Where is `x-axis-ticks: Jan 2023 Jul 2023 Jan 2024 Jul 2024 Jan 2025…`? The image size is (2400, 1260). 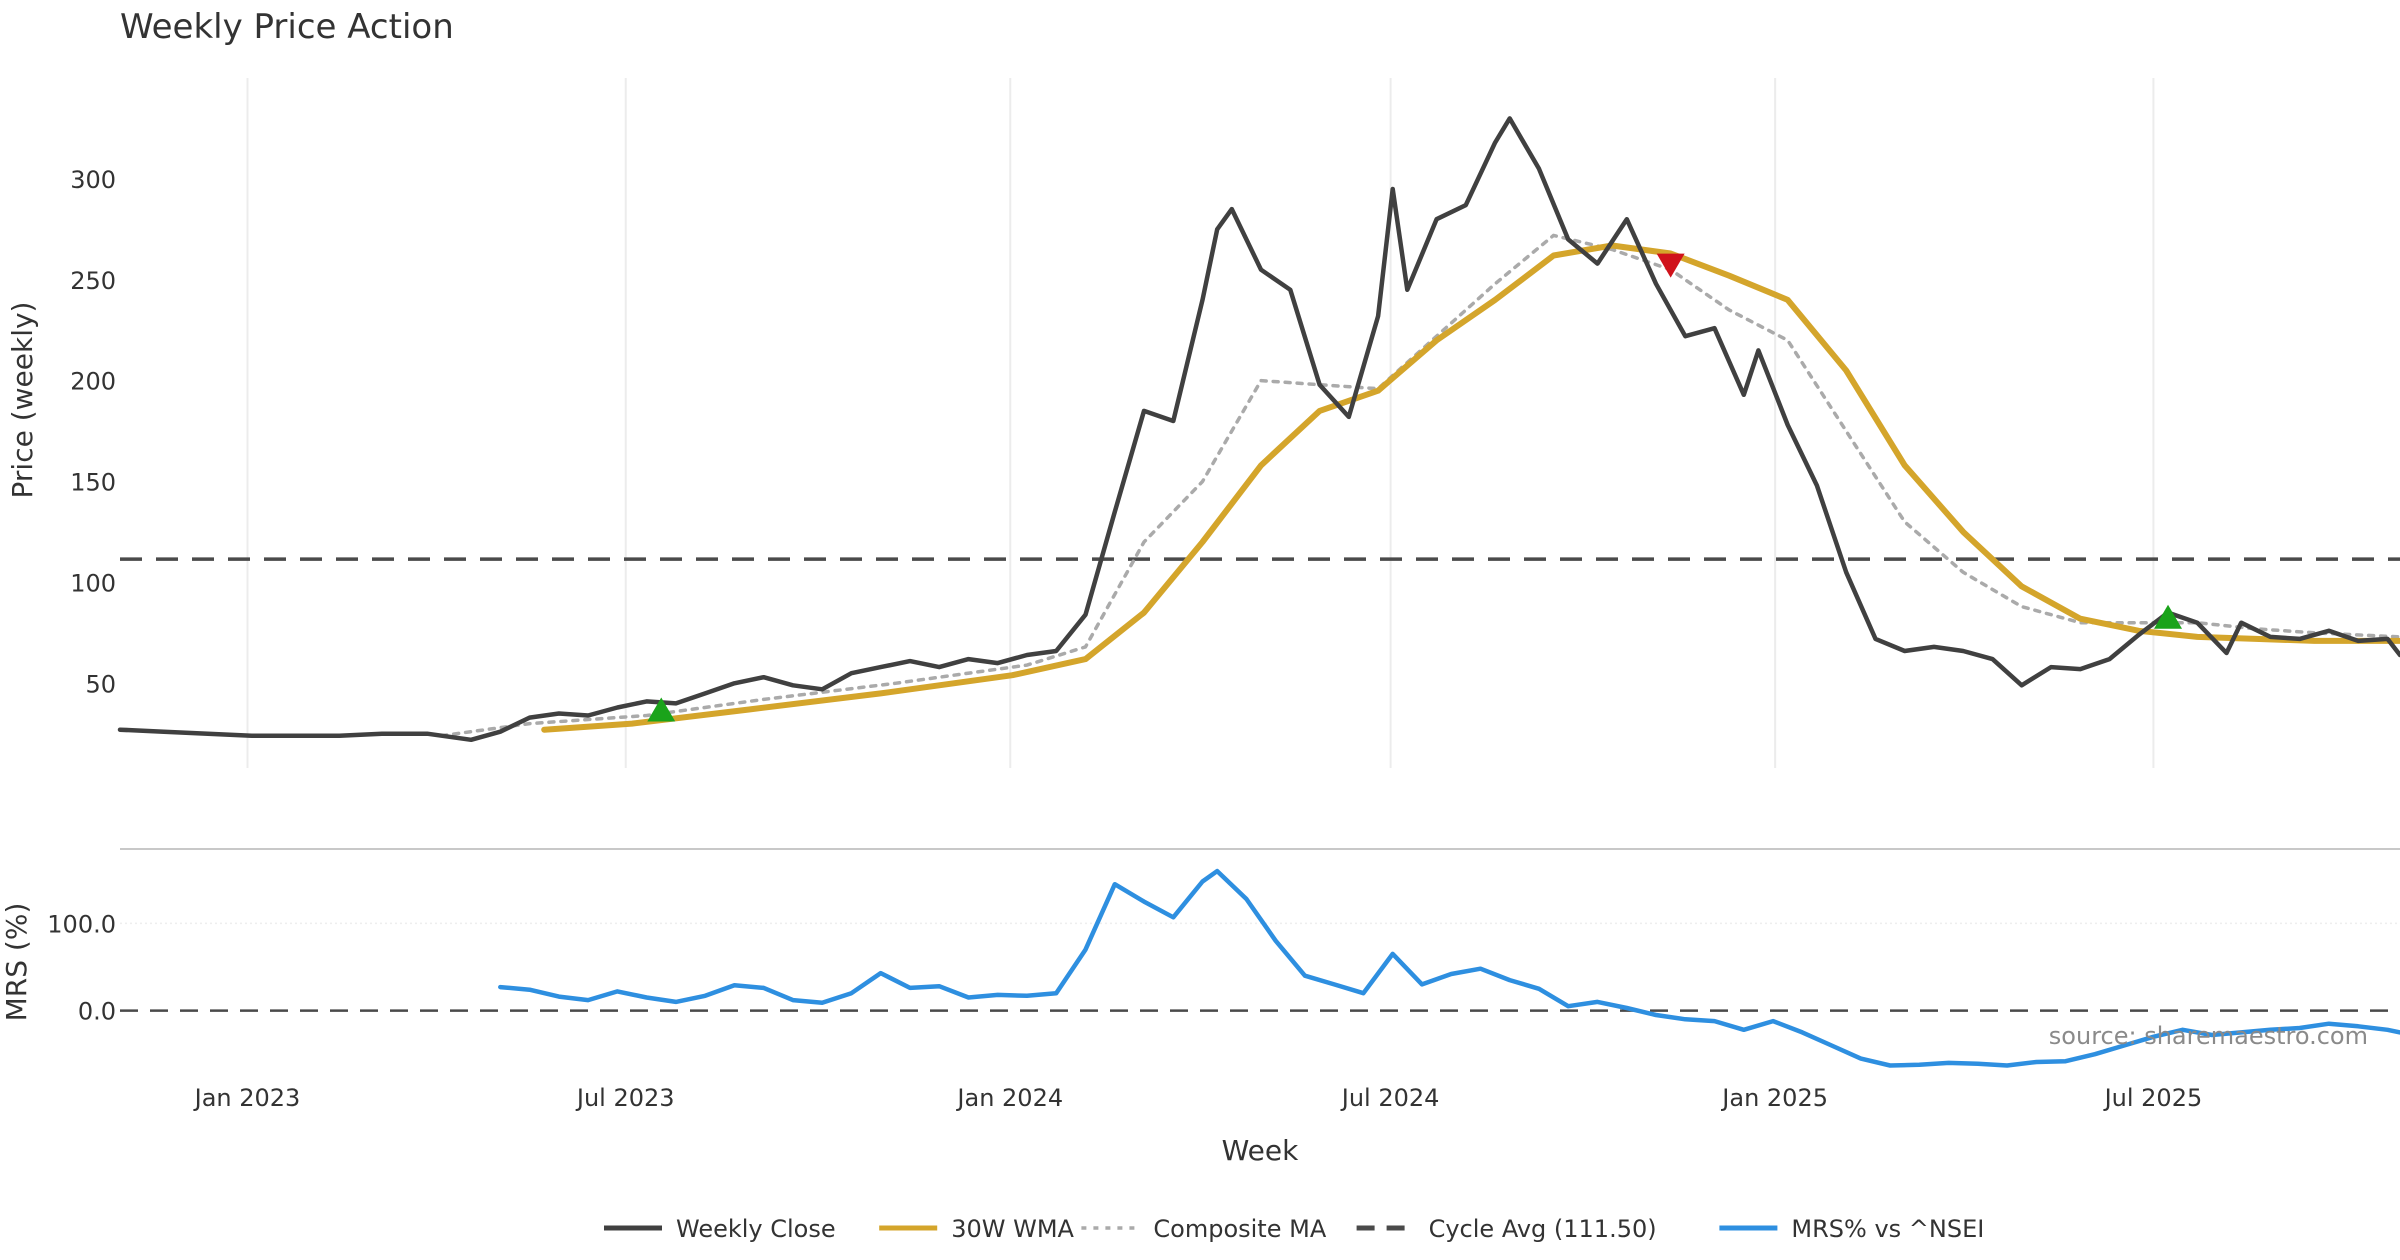
x-axis-ticks: Jan 2023 Jul 2023 Jan 2024 Jul 2024 Jan 2025… is located at coordinates (1198, 1098).